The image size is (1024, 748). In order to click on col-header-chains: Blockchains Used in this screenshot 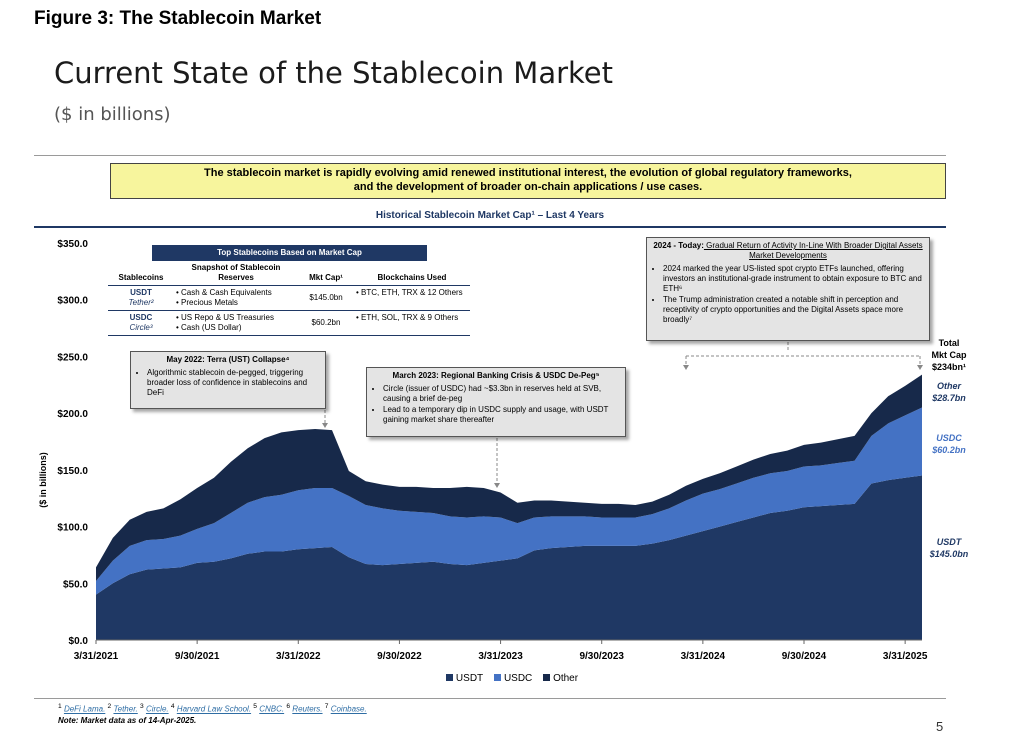, I will do `click(412, 273)`.